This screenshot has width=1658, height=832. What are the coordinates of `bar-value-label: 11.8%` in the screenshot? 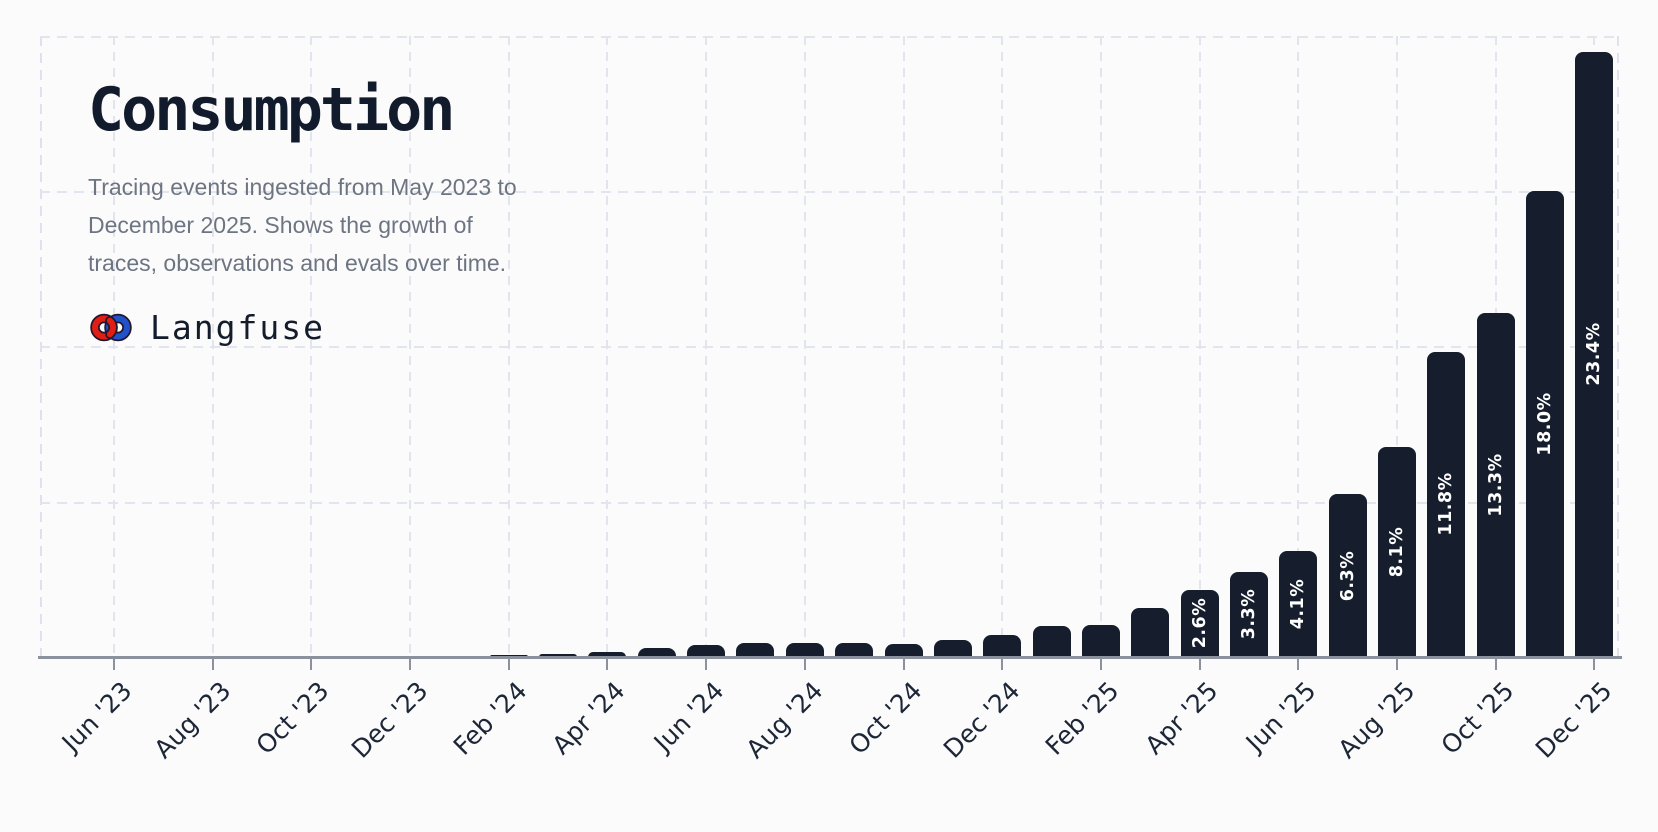 It's located at (1446, 504).